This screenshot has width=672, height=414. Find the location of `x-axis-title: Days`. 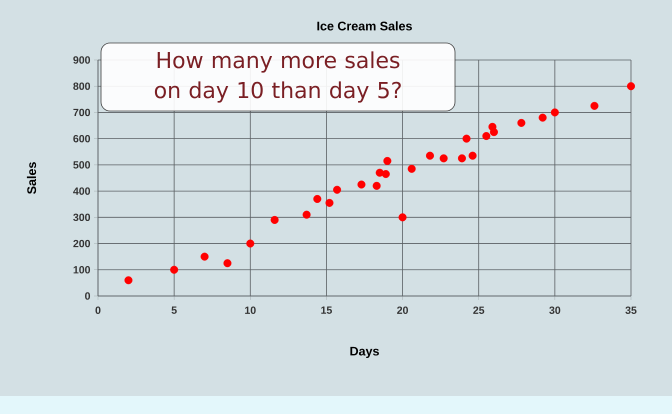

x-axis-title: Days is located at coordinates (364, 352).